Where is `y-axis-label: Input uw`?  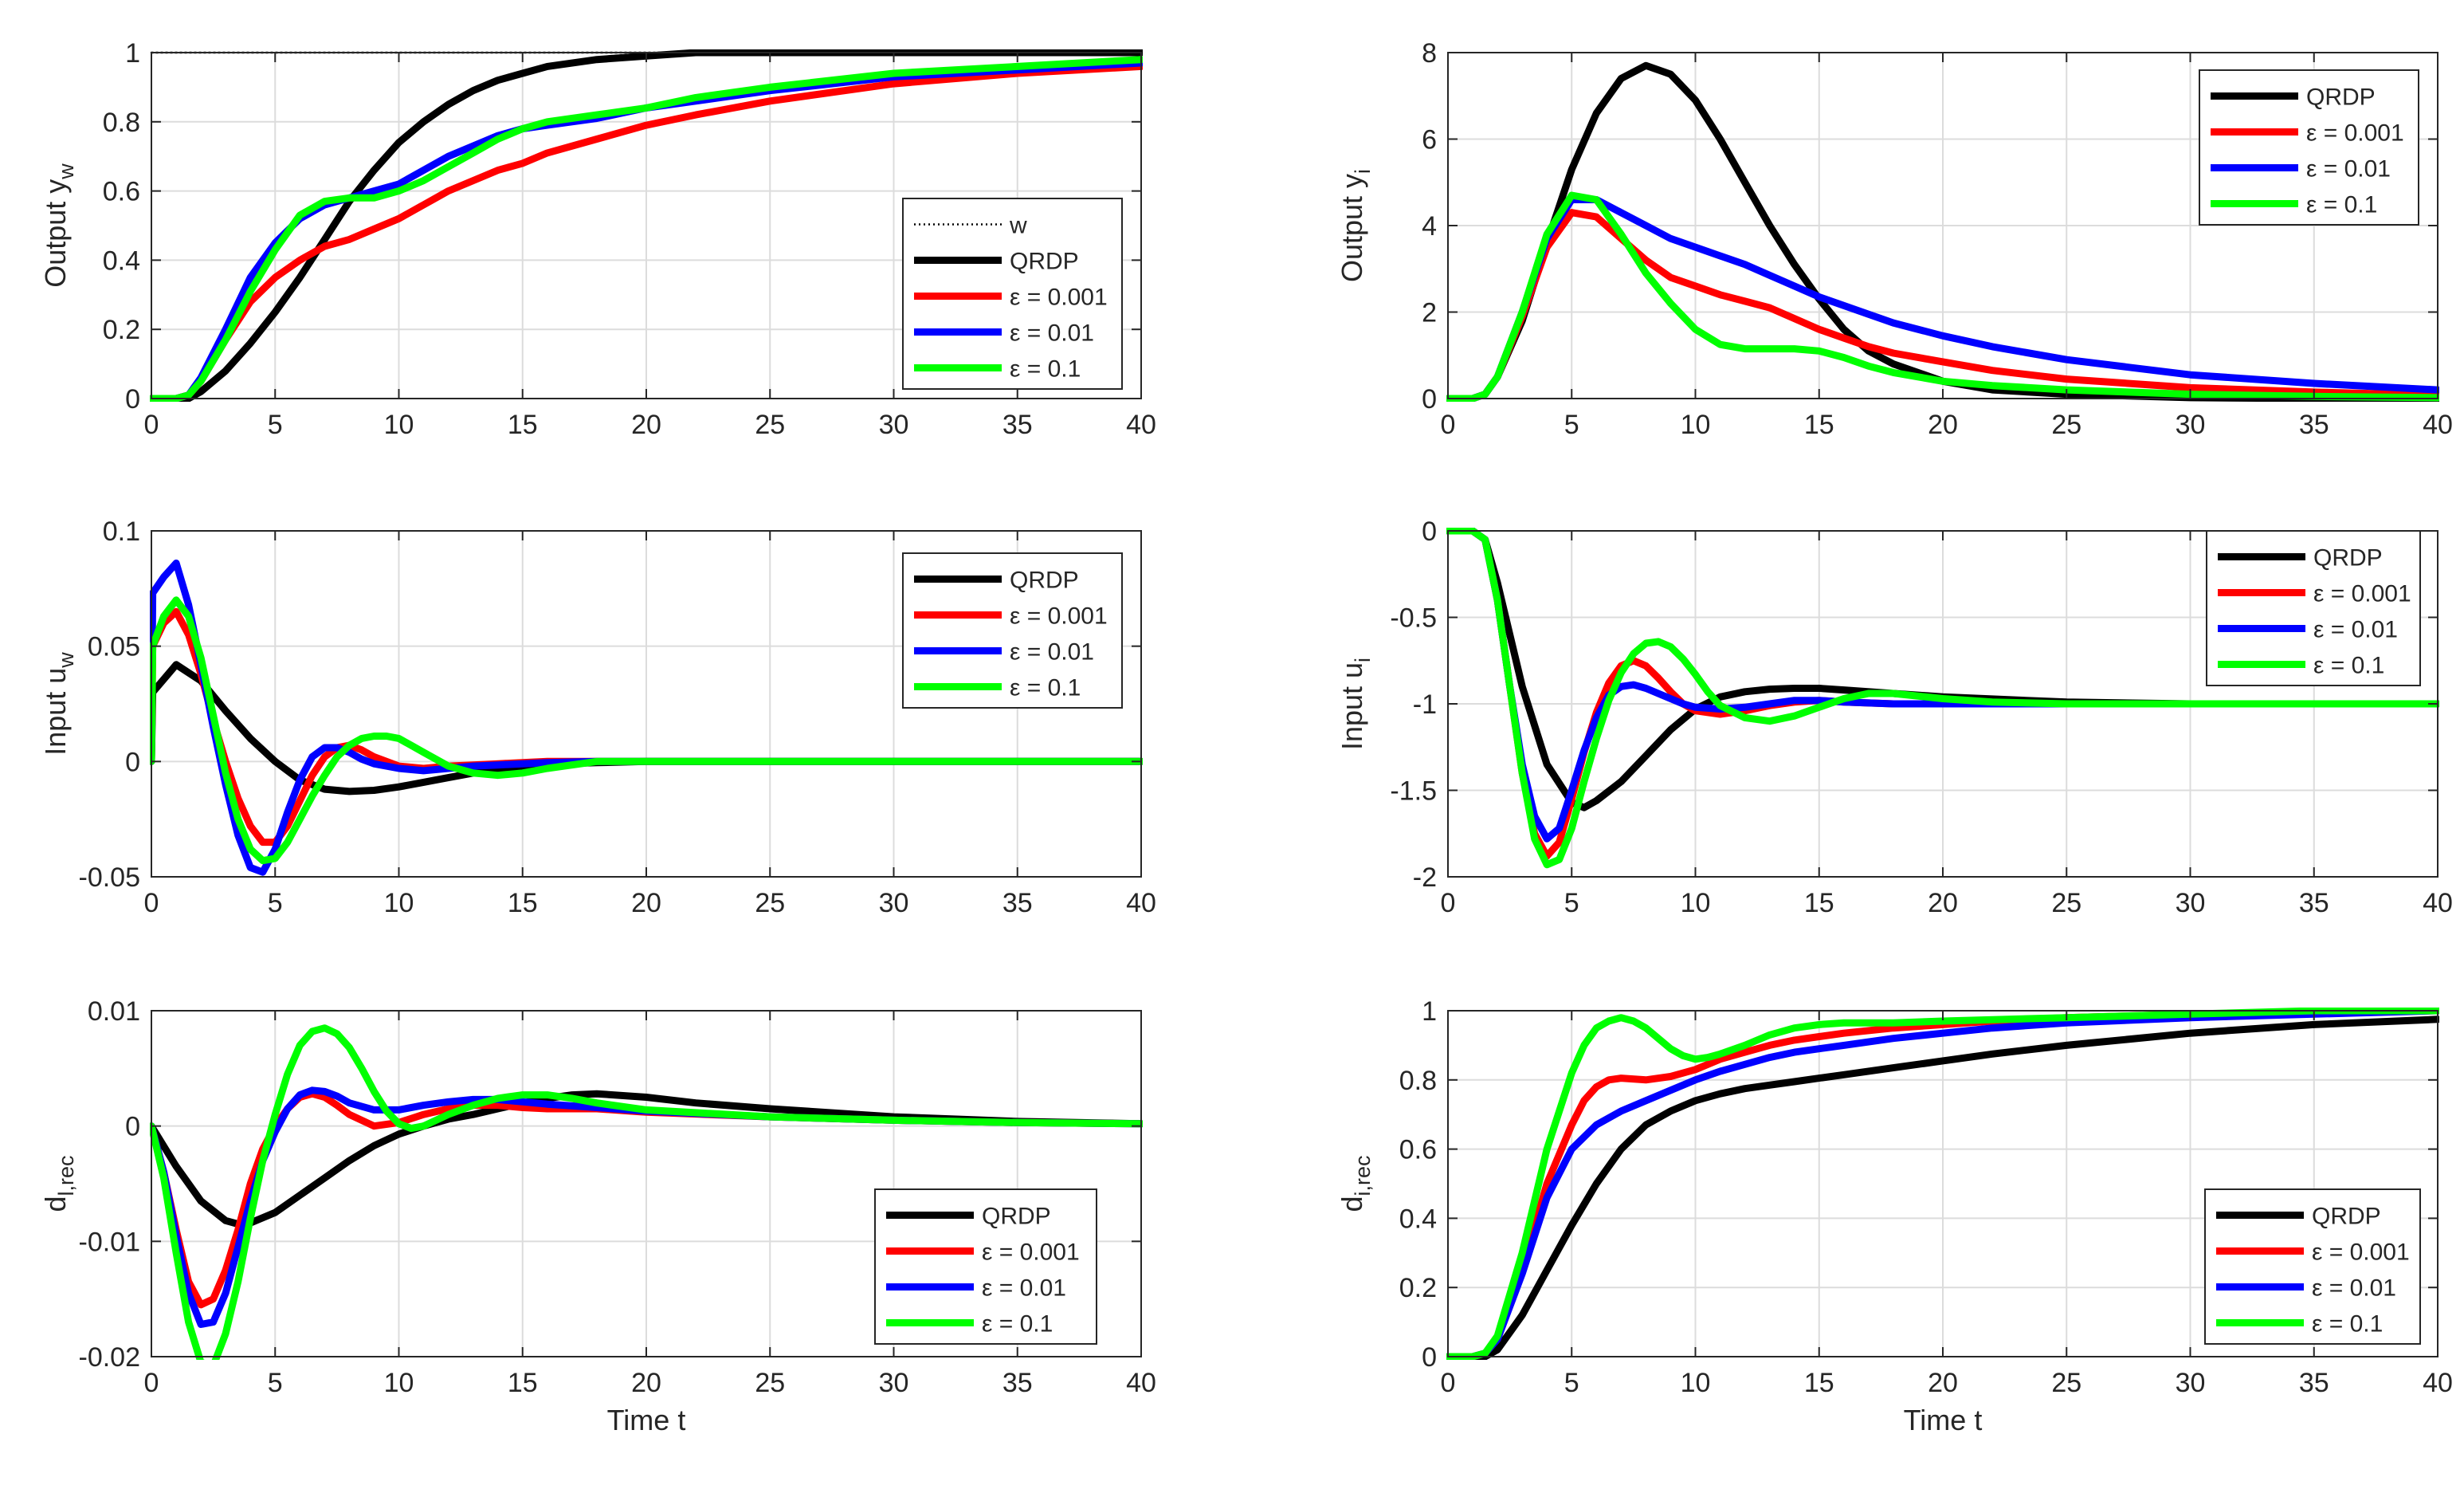
y-axis-label: Input uw is located at coordinates (59, 704).